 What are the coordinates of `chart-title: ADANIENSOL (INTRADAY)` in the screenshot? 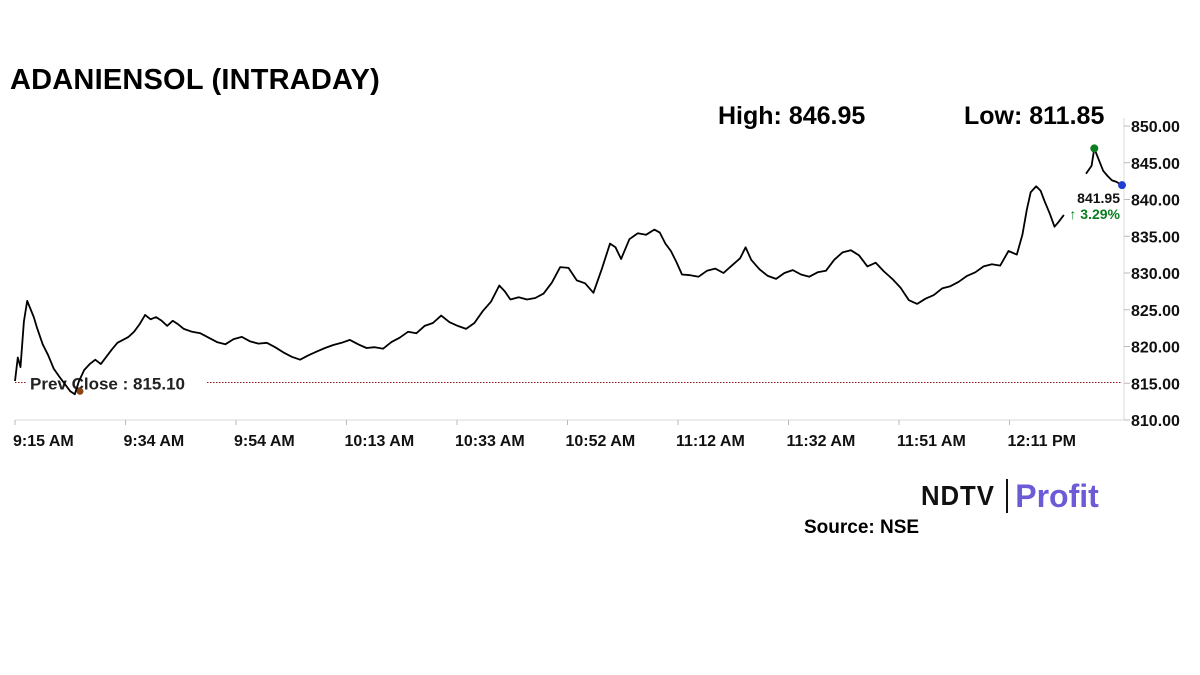 It's located at (195, 80).